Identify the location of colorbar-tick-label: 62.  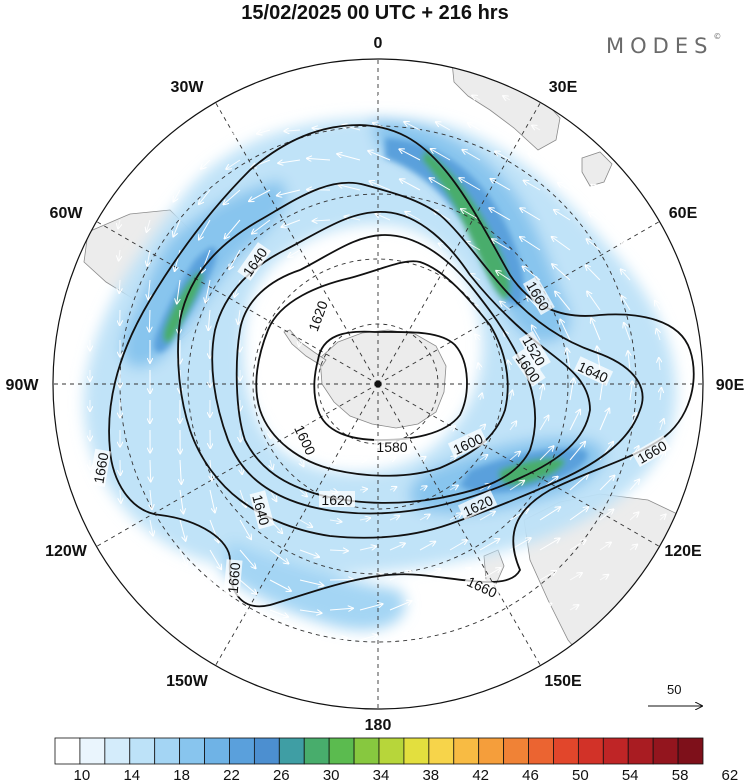
(730, 774).